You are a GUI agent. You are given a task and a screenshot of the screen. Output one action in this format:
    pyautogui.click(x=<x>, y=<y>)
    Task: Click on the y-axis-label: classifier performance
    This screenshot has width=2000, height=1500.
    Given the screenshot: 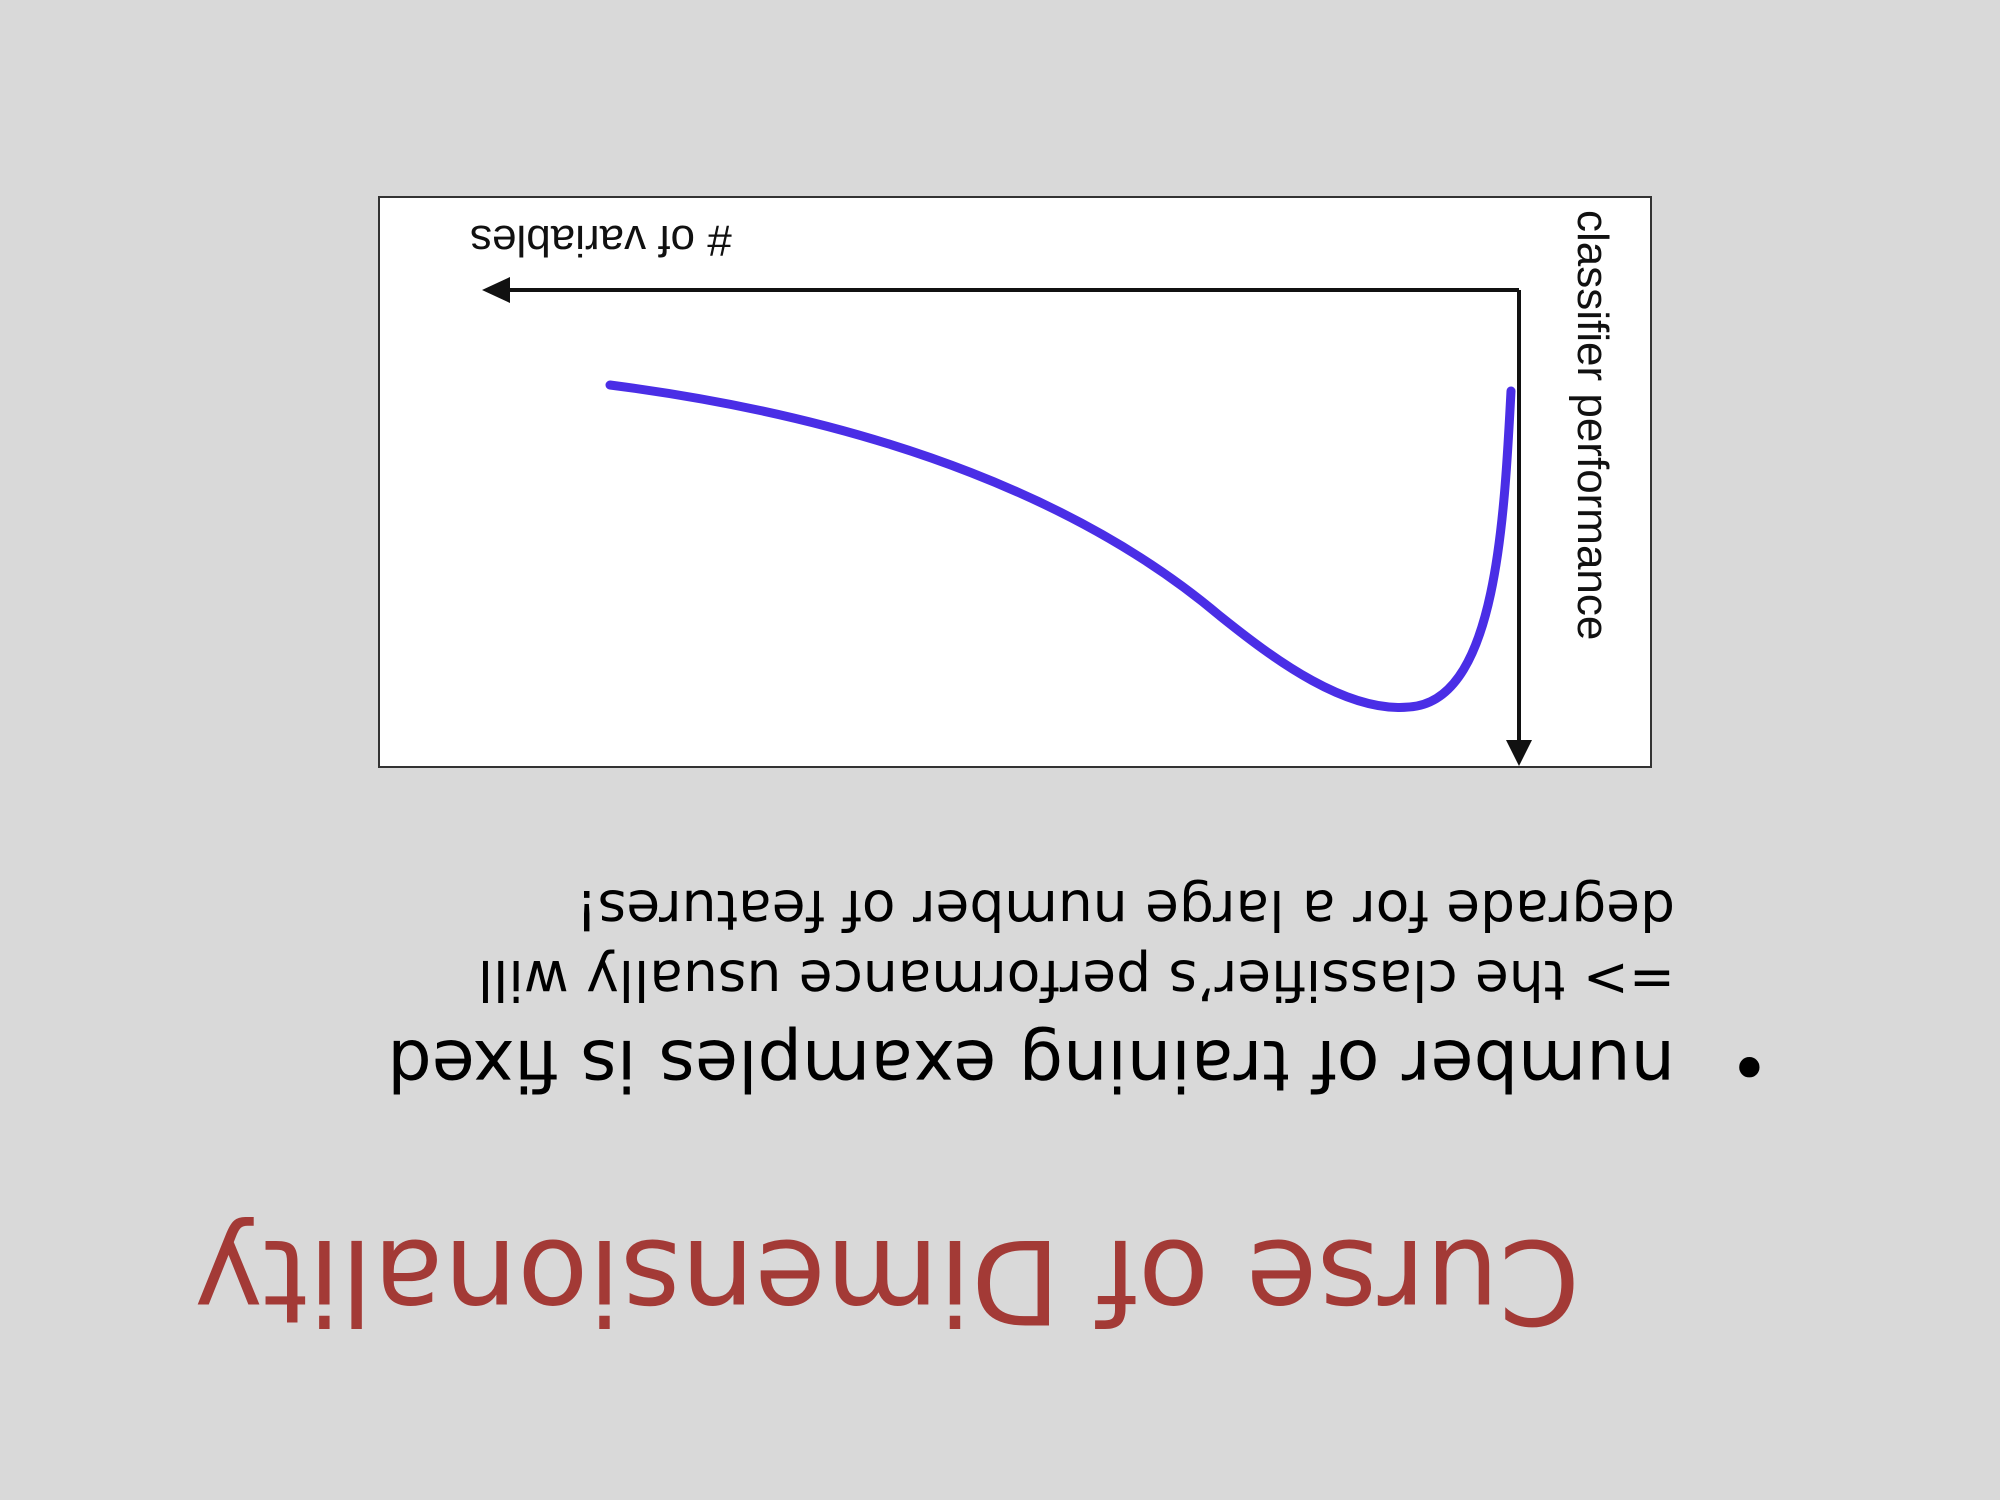 What is the action you would take?
    pyautogui.click(x=1592, y=425)
    